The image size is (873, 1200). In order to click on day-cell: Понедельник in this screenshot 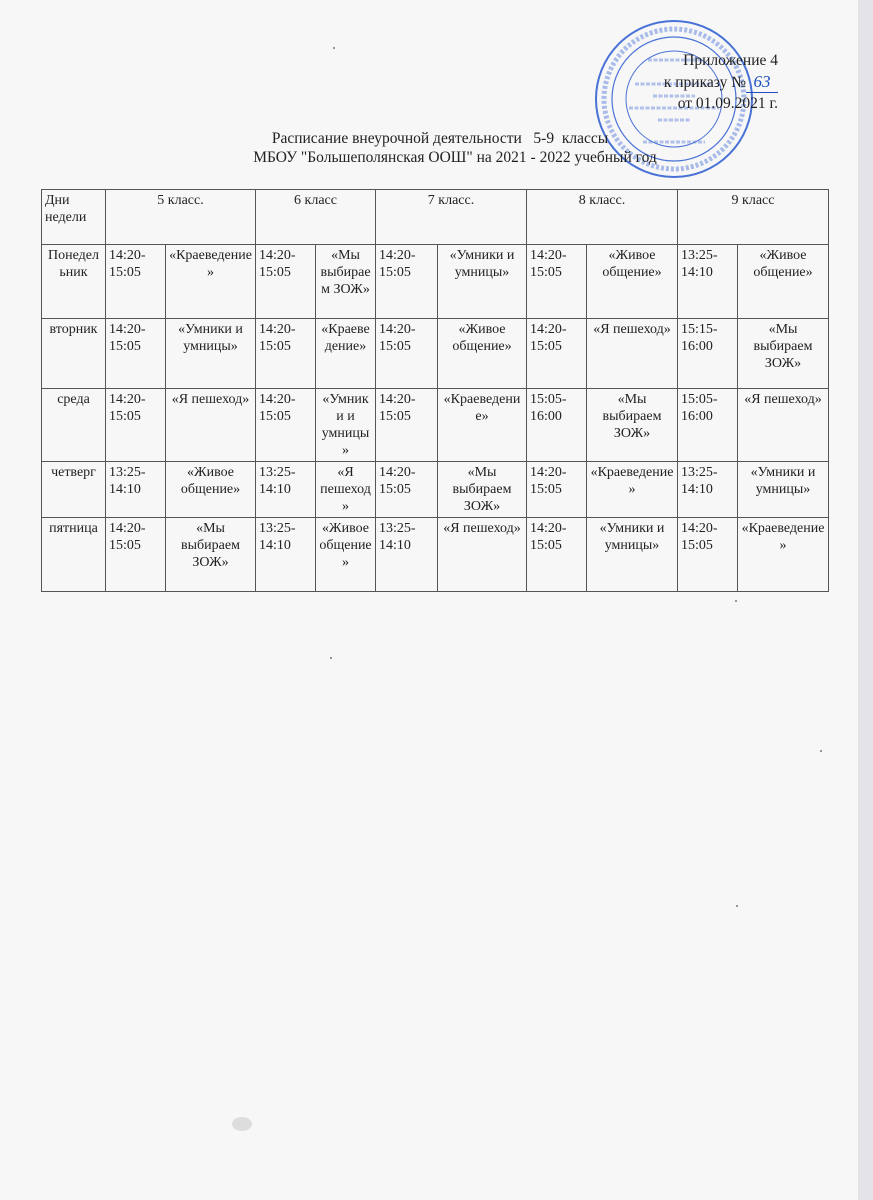, I will do `click(73, 281)`.